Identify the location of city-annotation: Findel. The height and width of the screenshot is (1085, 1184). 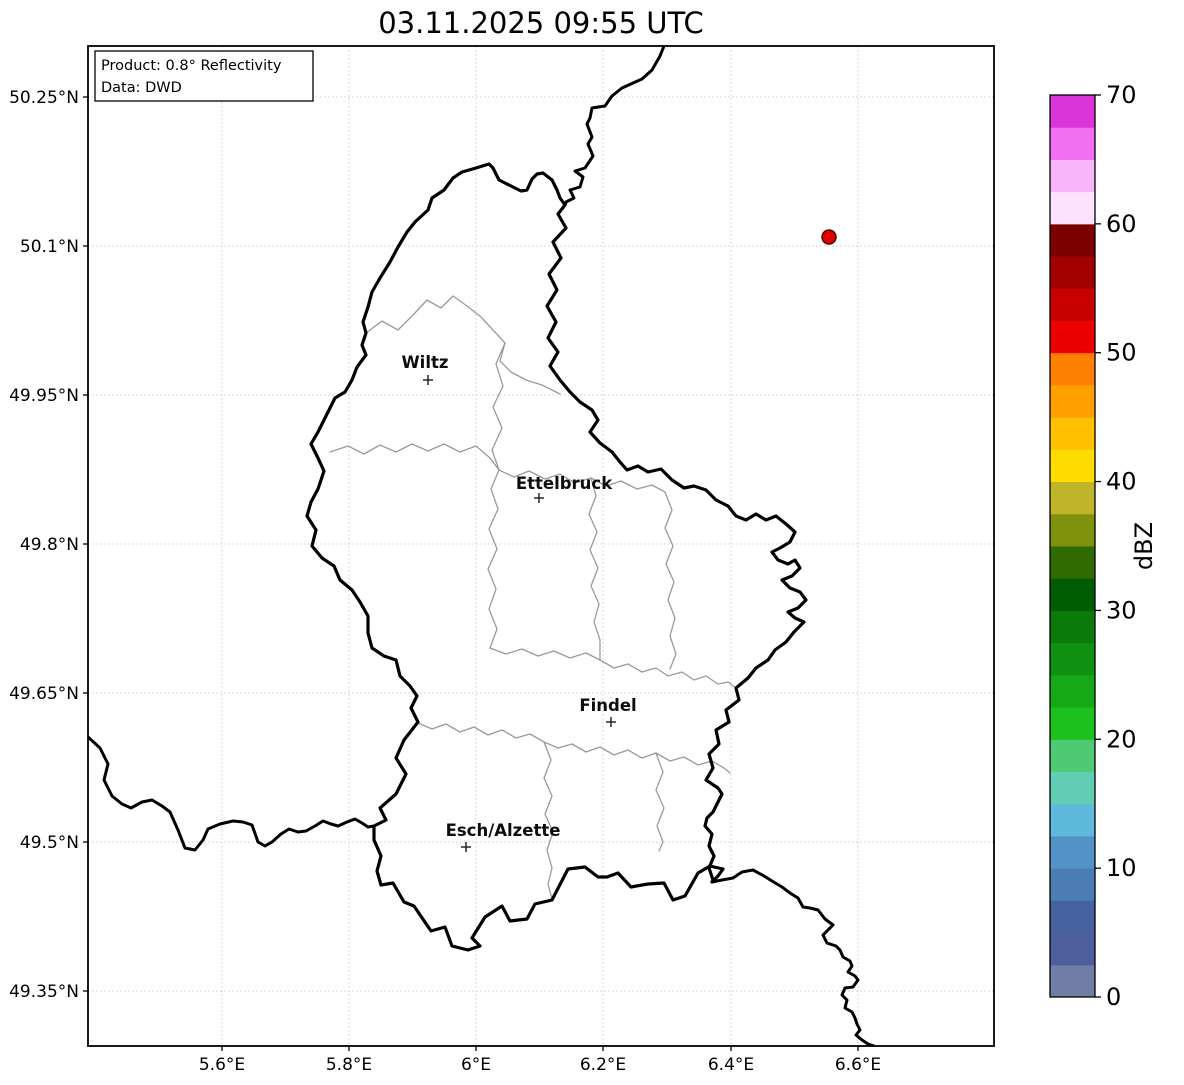
(608, 711).